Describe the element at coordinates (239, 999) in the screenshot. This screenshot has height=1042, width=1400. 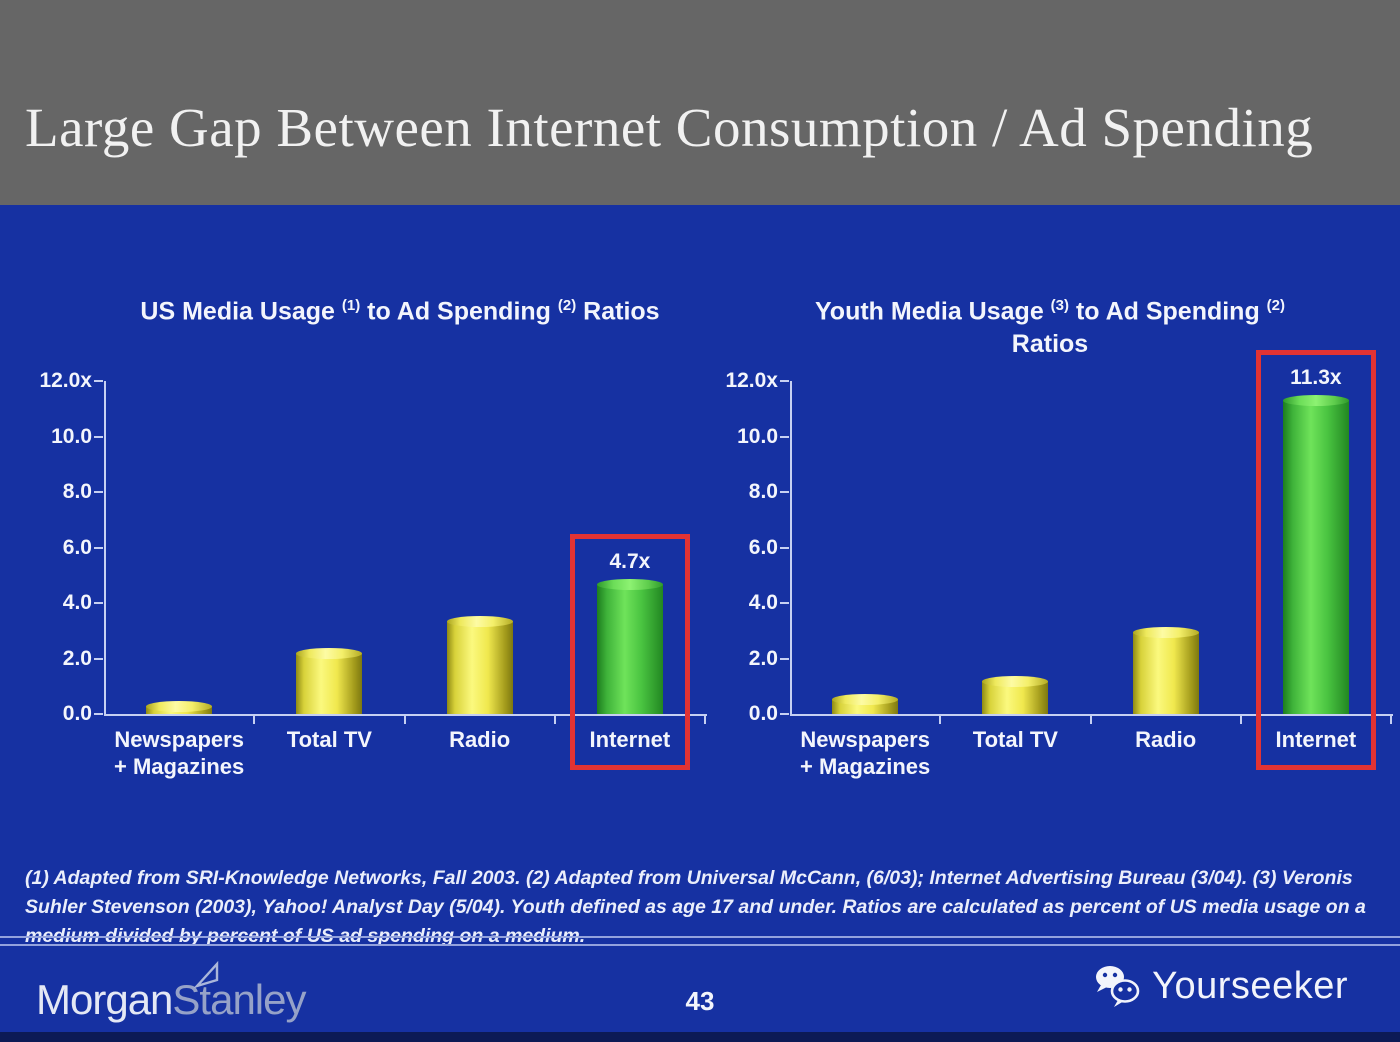
I see `brand-part-stanley: Stanley` at that location.